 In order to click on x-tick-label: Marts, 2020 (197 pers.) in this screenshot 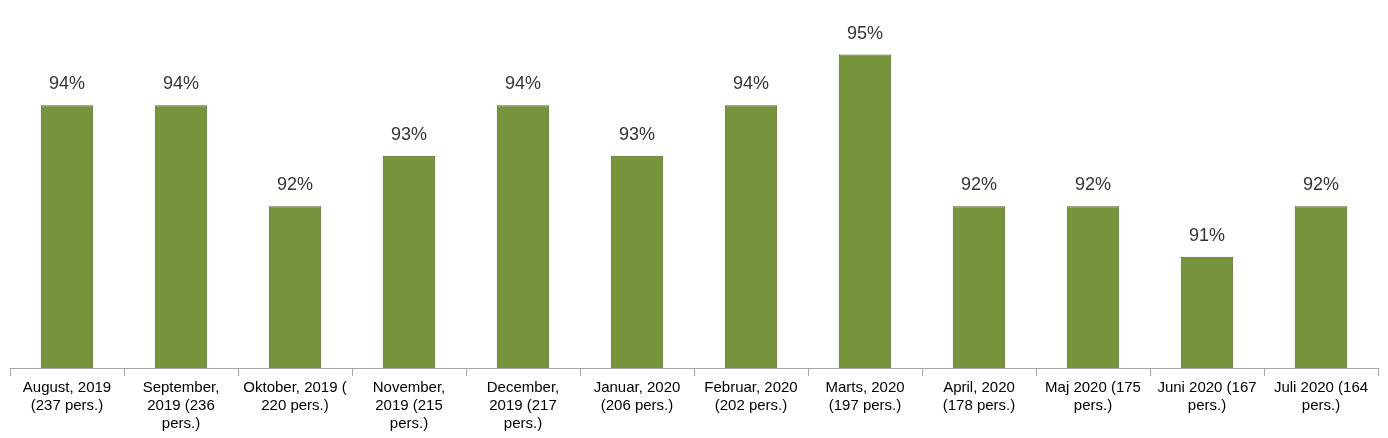, I will do `click(865, 396)`.